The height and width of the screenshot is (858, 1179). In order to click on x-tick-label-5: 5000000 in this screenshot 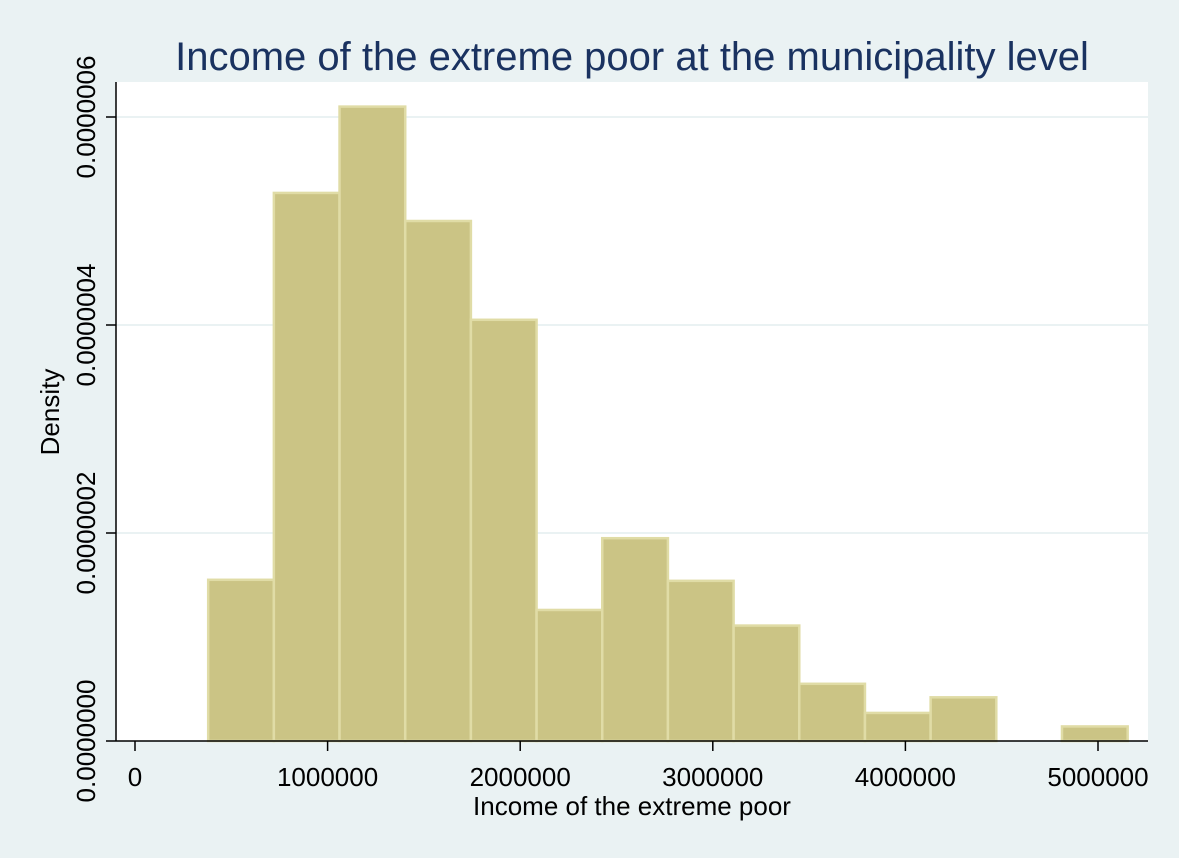, I will do `click(1097, 777)`.